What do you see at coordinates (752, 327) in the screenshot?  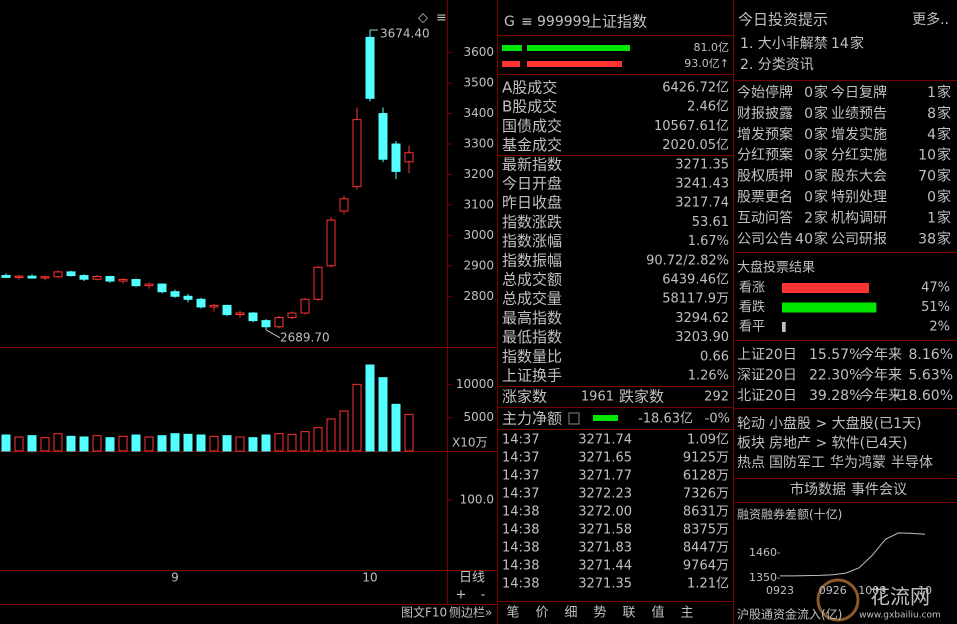 I see `vote-label: 看平` at bounding box center [752, 327].